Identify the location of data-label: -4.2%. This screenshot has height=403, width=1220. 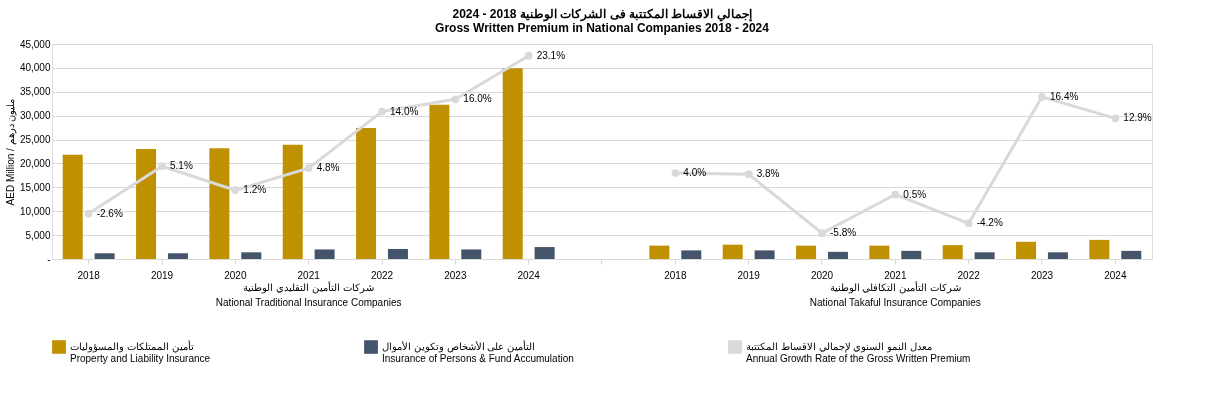
(989, 223).